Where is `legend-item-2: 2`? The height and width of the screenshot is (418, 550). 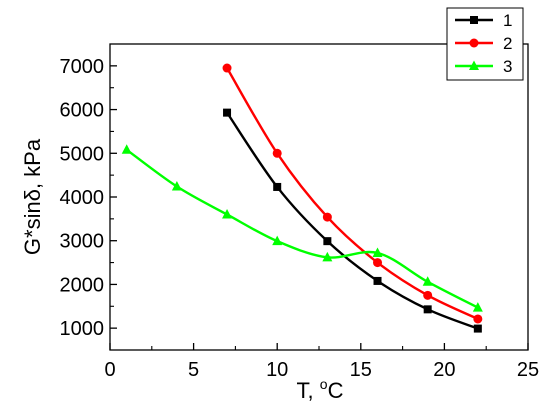
legend-item-2: 2 is located at coordinates (483, 43).